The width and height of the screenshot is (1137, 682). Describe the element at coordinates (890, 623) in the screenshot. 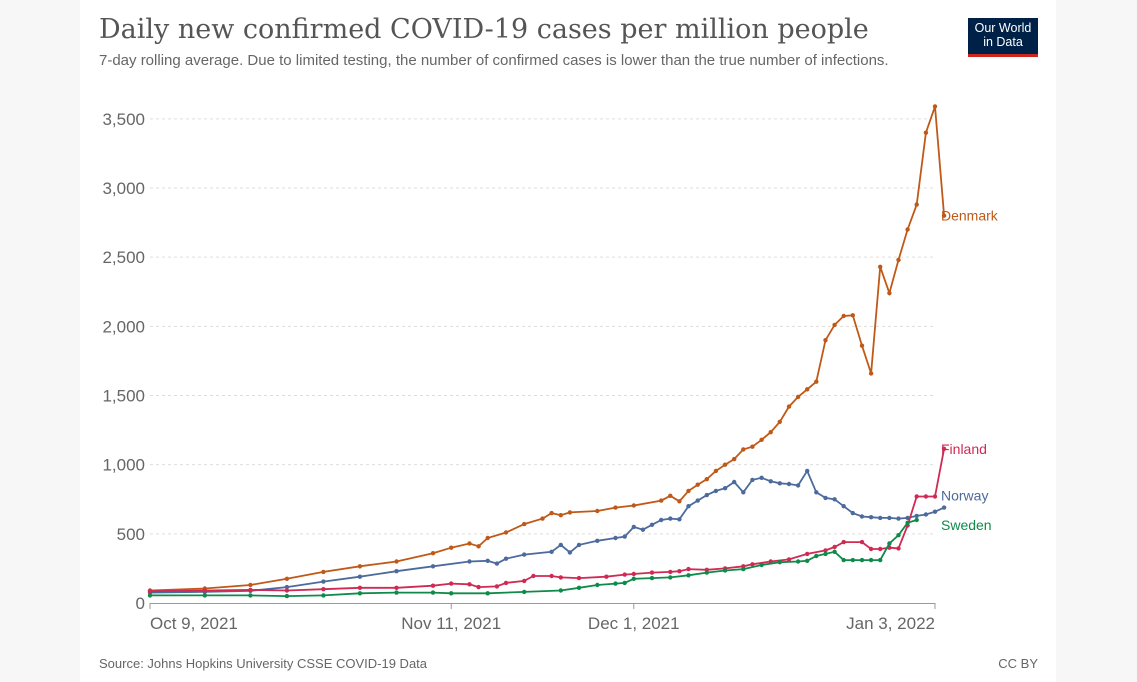

I see `x-tick-label: Jan 3, 2022` at that location.